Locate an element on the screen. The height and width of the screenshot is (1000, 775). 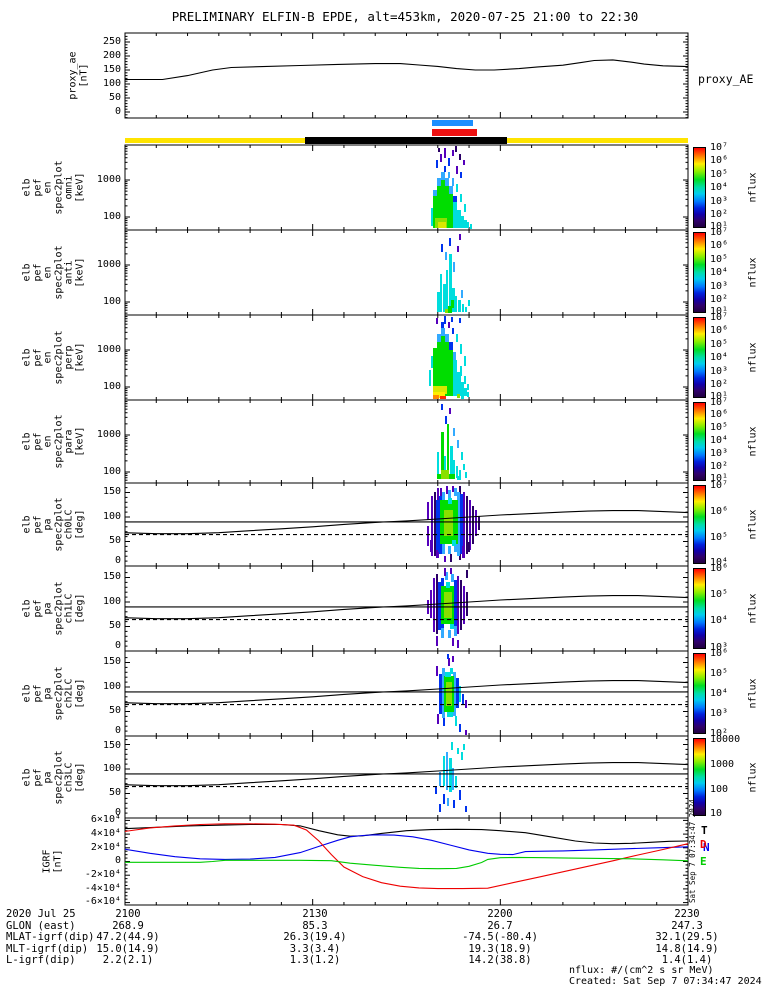
axis-row-value-2-1: 26.3(19.4) is located at coordinates (315, 937).